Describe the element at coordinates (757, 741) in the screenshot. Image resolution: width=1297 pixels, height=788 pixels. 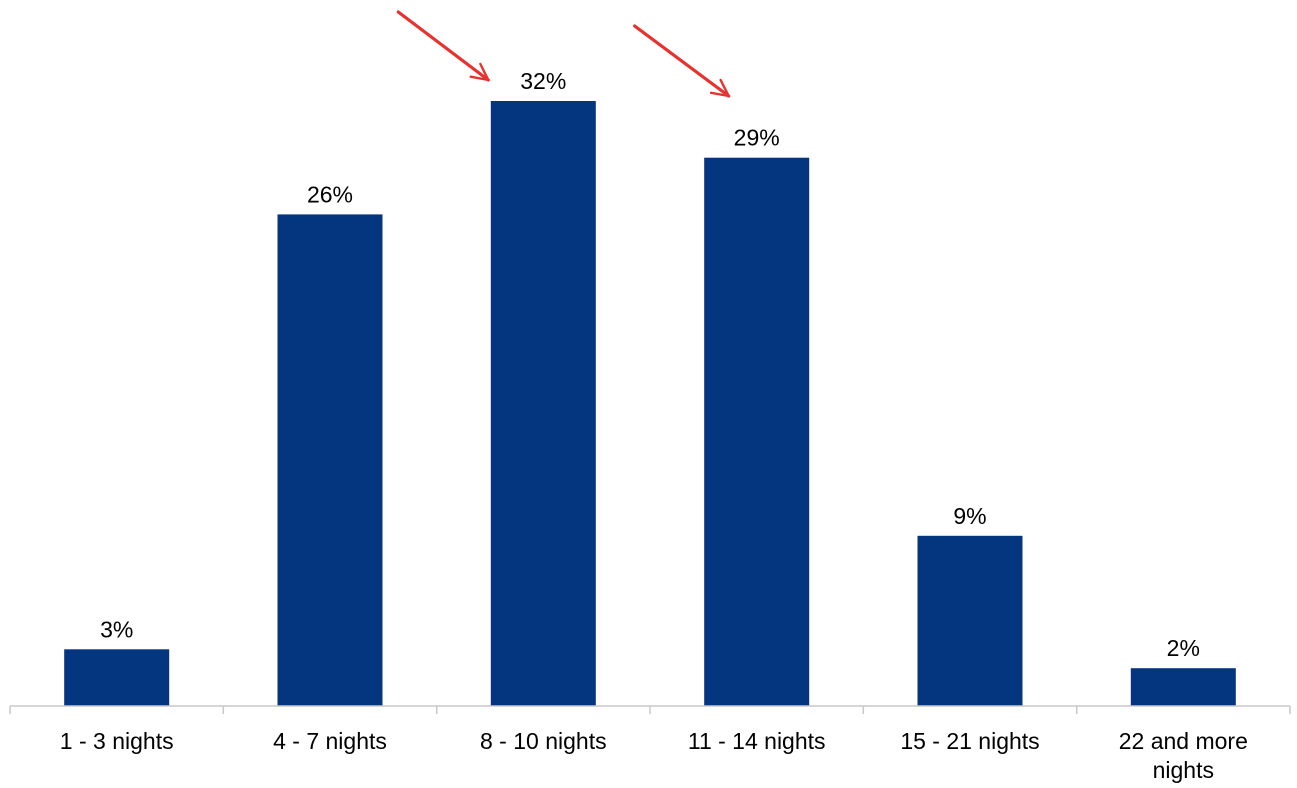
I see `x-tick-label: 11 - 14 nights` at that location.